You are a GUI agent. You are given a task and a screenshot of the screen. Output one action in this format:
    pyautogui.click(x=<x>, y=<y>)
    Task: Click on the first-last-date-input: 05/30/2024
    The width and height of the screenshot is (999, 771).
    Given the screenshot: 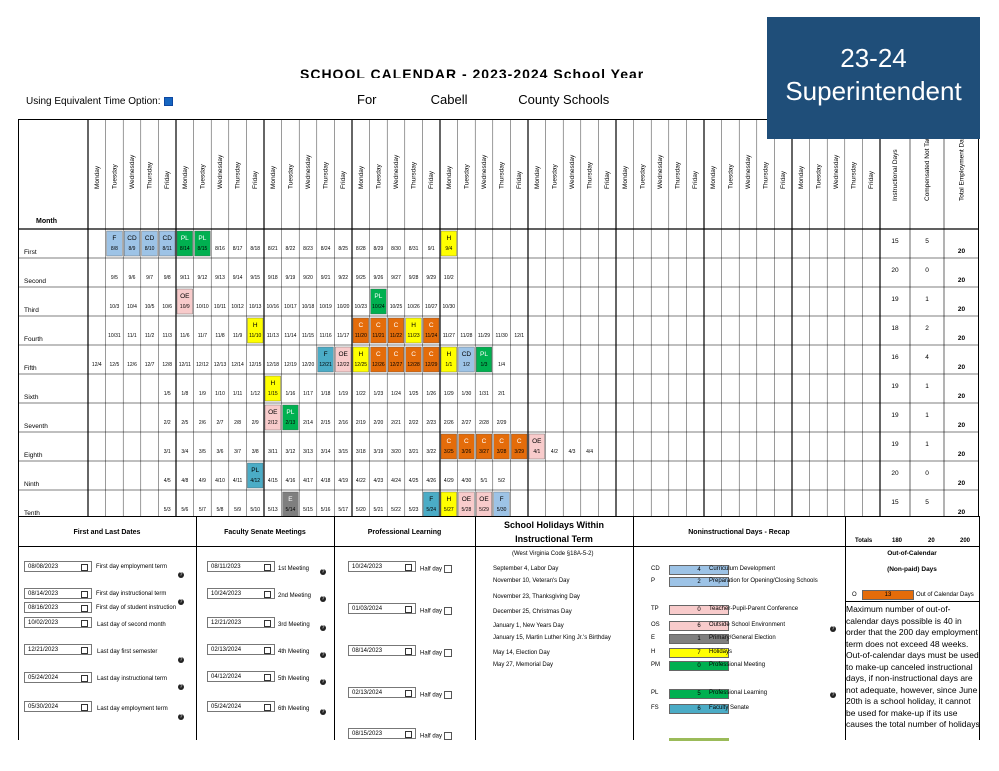 What is the action you would take?
    pyautogui.click(x=58, y=706)
    